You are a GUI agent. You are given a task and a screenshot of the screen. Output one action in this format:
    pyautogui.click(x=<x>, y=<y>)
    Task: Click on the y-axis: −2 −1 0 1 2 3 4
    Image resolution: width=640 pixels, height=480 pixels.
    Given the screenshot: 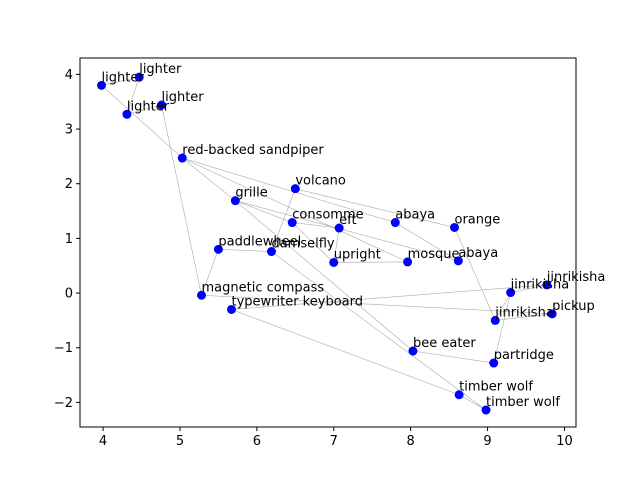 What is the action you would take?
    pyautogui.click(x=67, y=239)
    